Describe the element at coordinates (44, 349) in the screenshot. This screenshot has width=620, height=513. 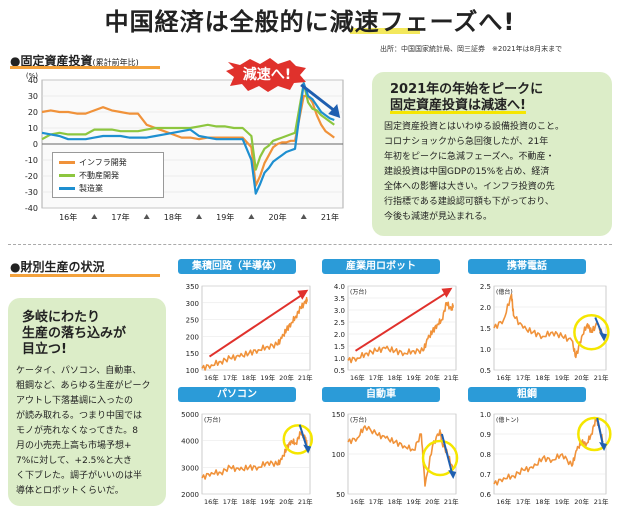
I see `s2-heading-line: 目立つ!` at that location.